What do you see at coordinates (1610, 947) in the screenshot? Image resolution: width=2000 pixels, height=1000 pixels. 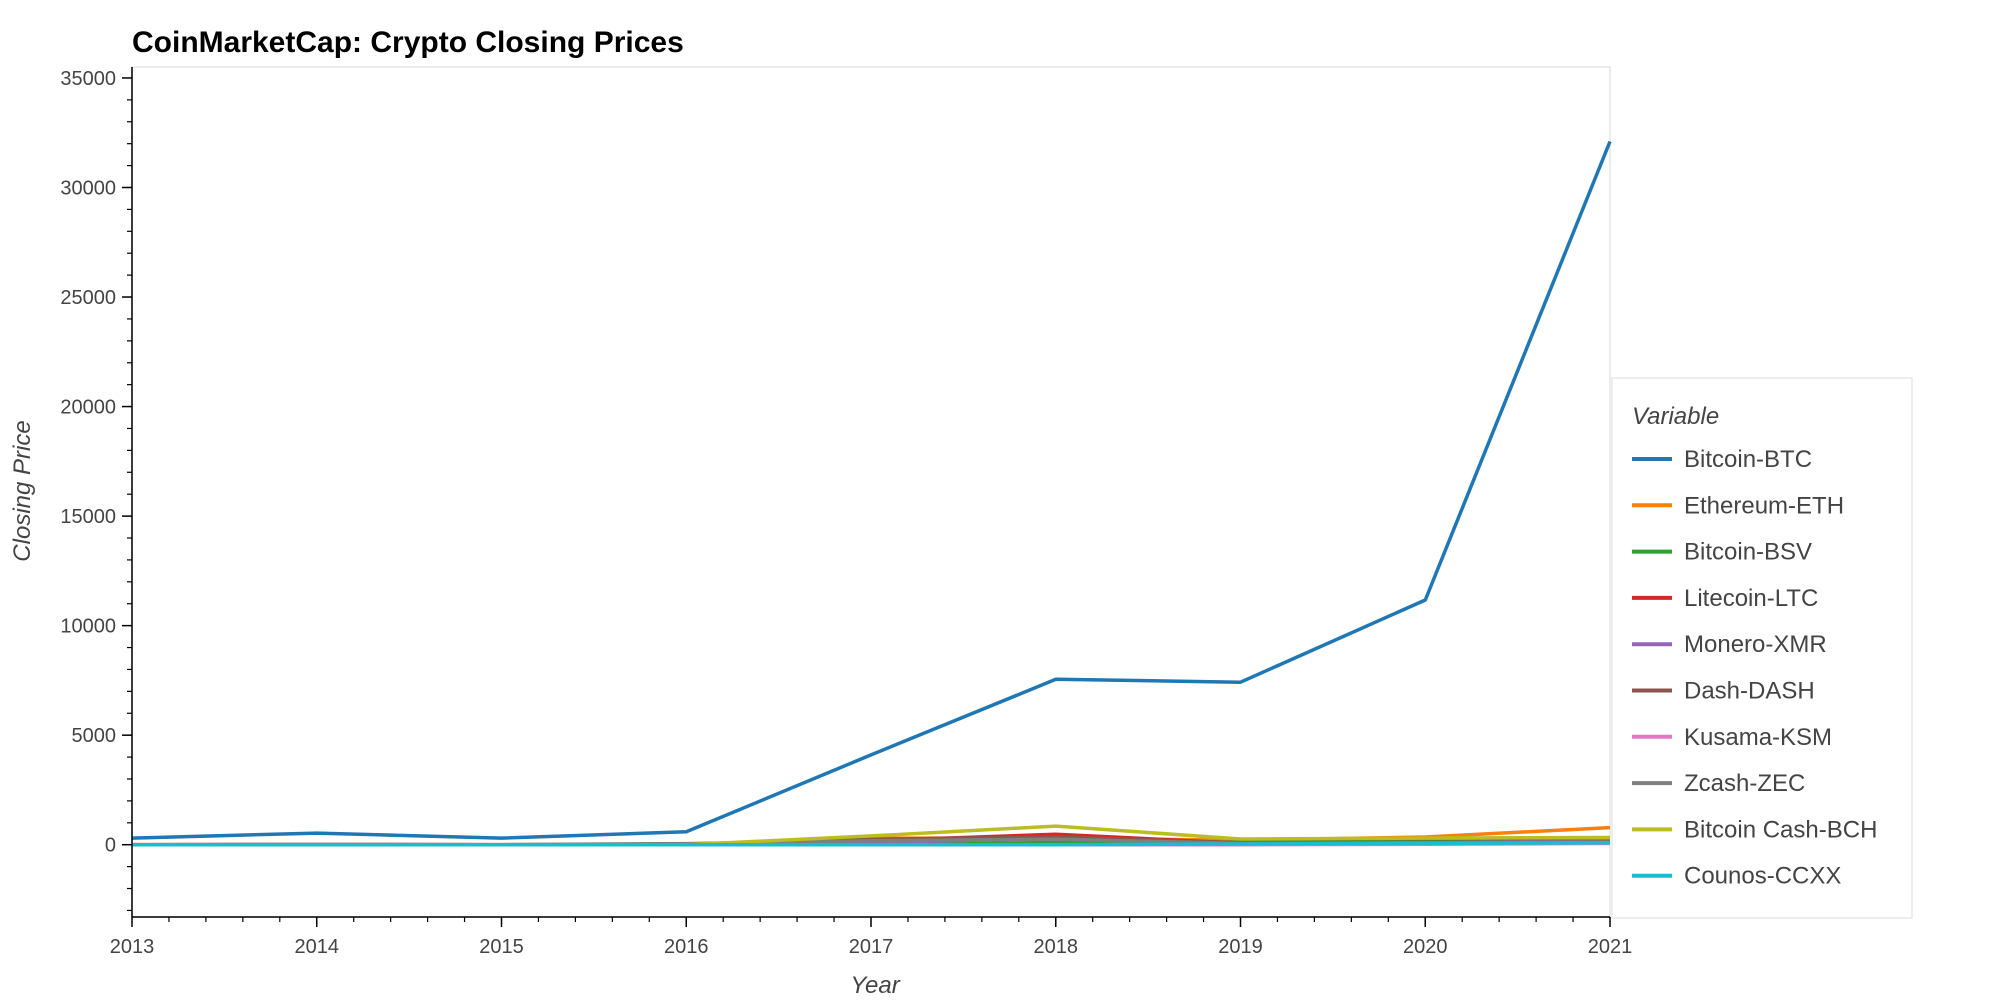 I see `x-tick-label: 2021` at bounding box center [1610, 947].